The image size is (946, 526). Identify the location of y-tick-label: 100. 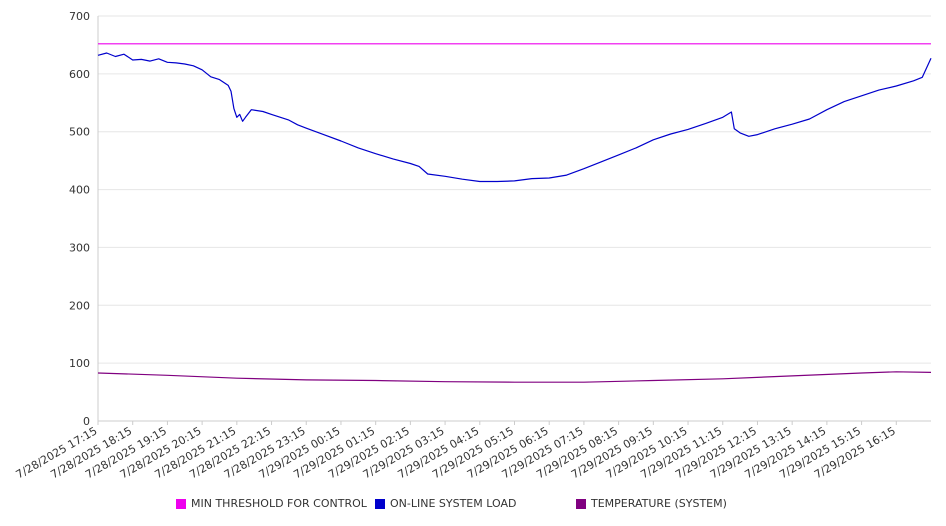
(79, 363).